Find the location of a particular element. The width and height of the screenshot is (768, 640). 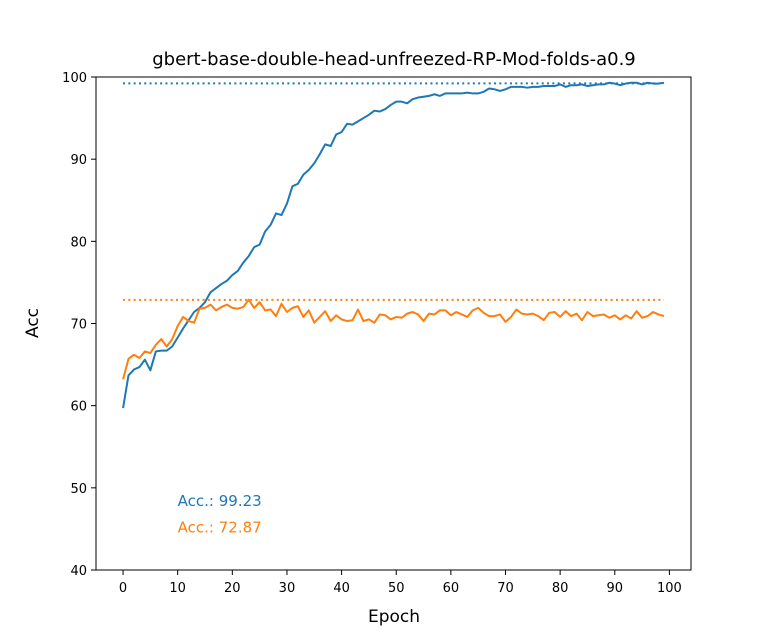

y-tick-label: 90 is located at coordinates (78, 160).